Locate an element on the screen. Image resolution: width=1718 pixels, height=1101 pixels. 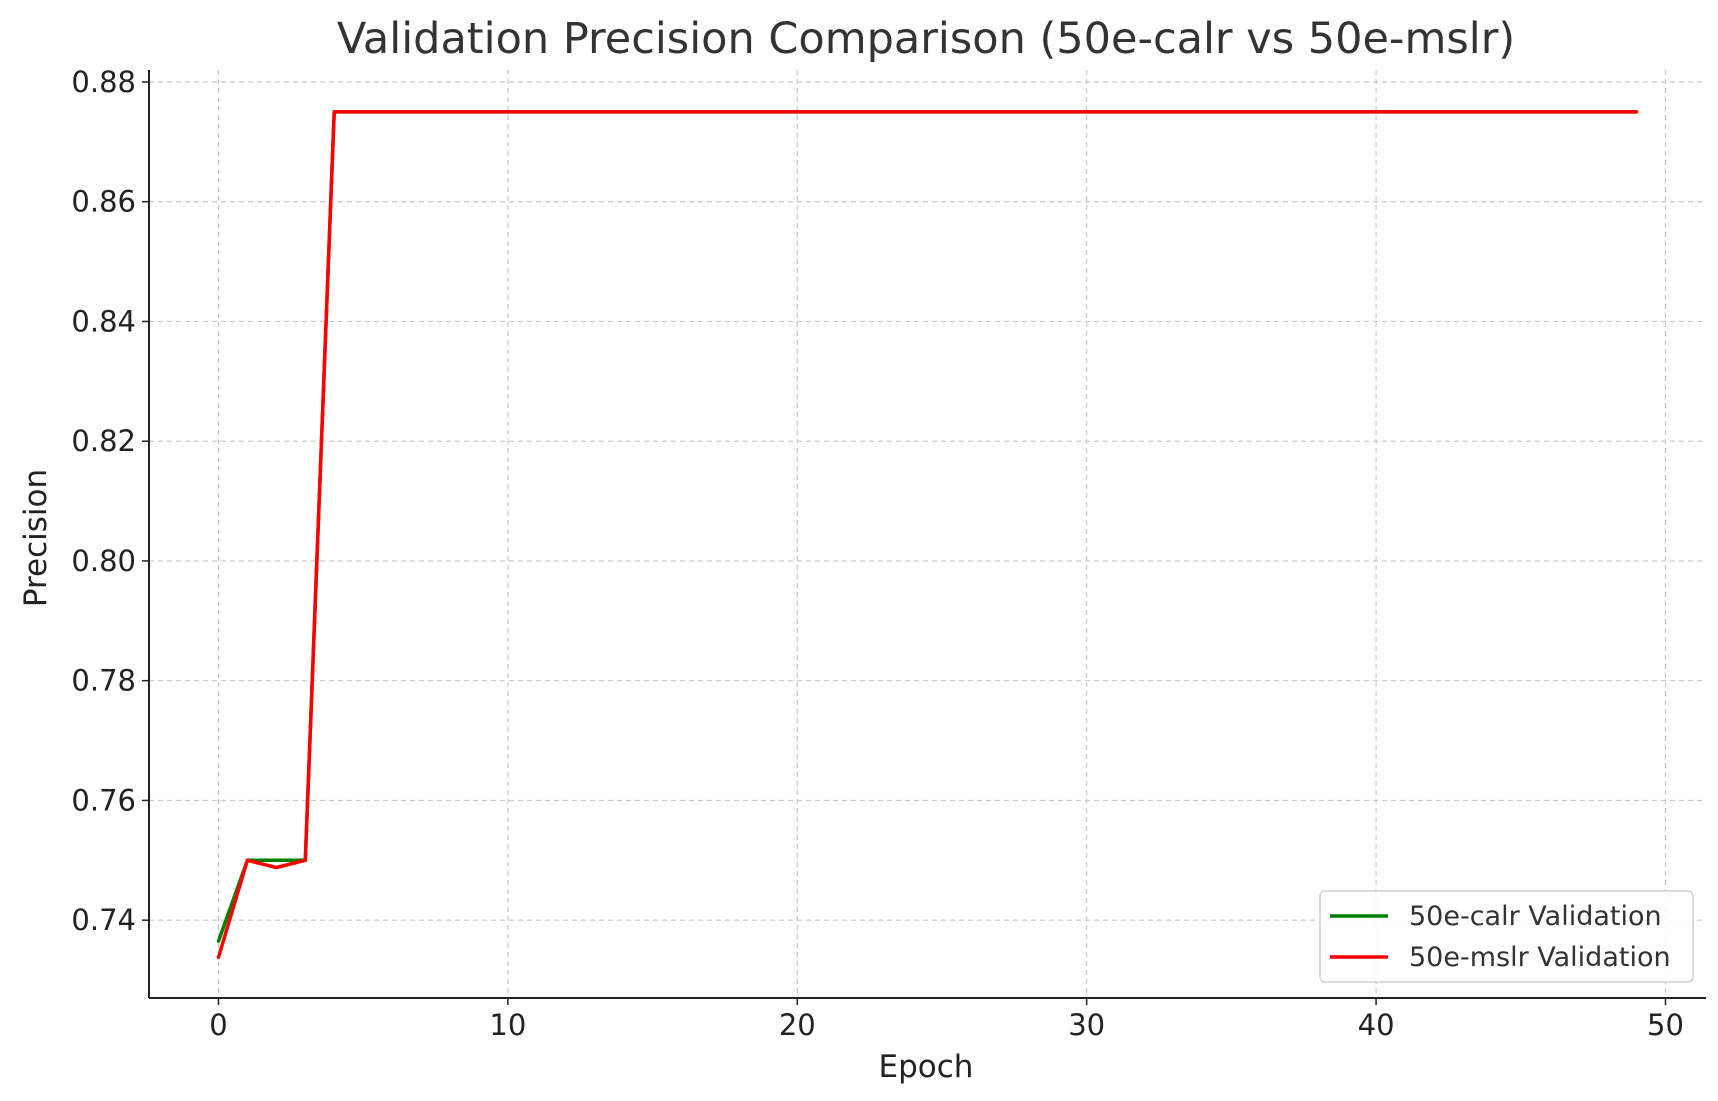
y-tick-label: 0.80 is located at coordinates (103, 561).